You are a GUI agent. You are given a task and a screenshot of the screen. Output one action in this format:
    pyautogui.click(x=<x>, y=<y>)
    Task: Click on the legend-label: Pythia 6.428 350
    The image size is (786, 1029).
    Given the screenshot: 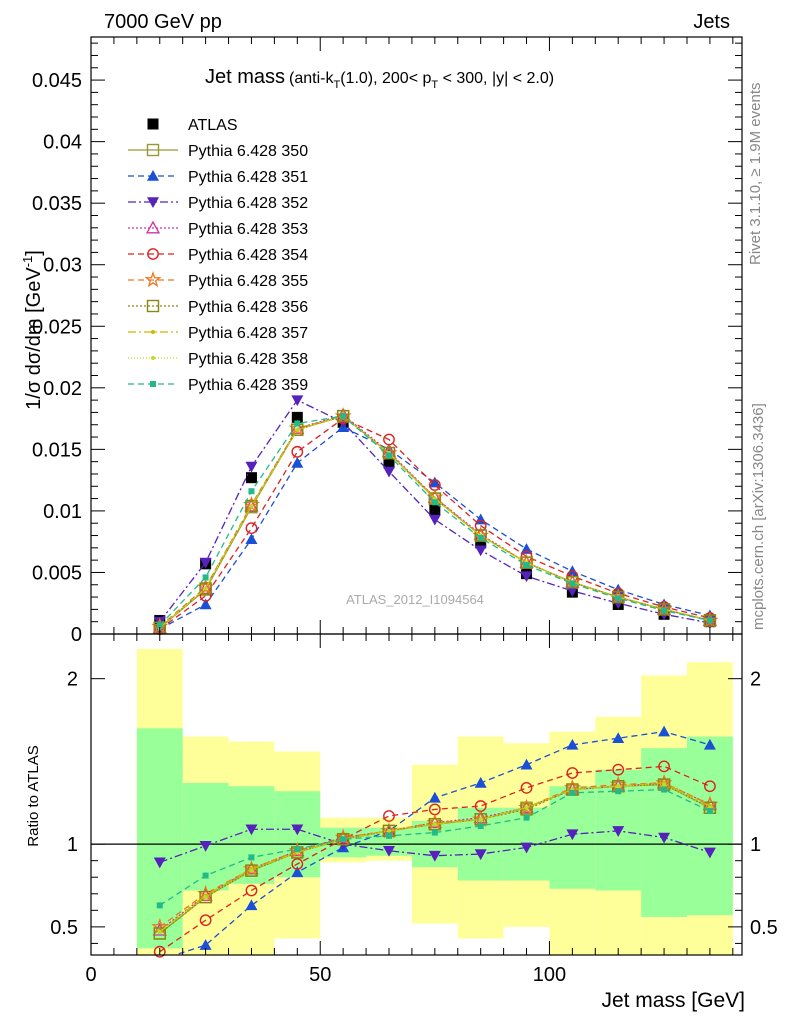 What is the action you would take?
    pyautogui.click(x=248, y=151)
    